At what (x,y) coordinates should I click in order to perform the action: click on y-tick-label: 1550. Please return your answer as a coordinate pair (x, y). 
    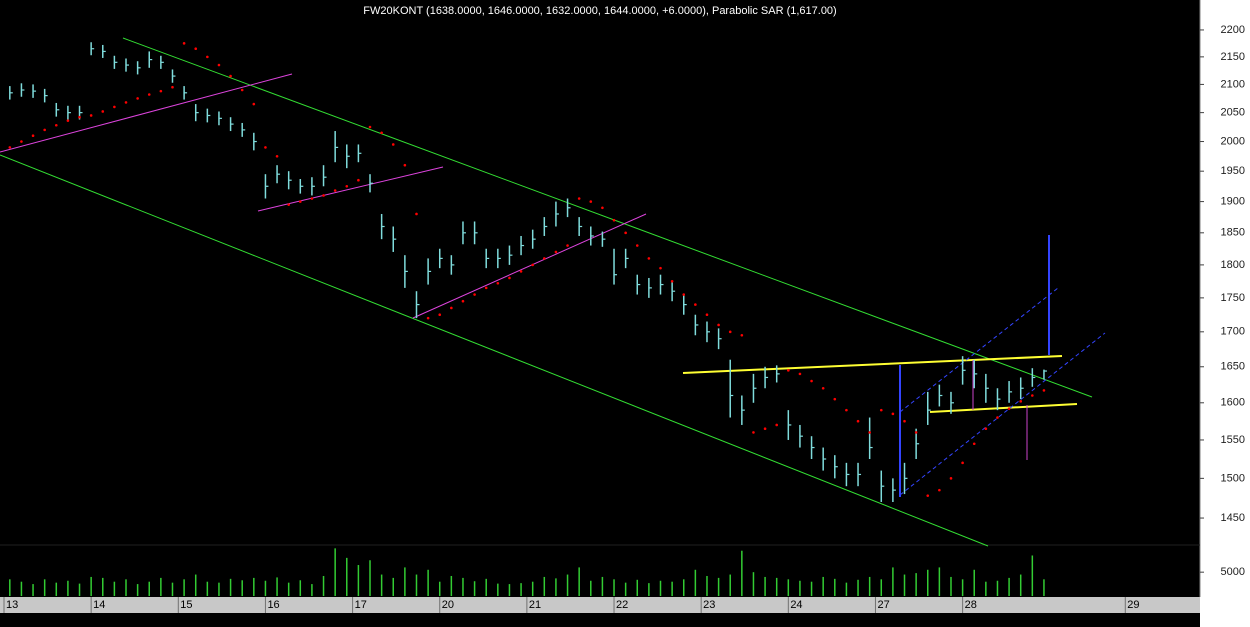
    Looking at the image, I should click on (1233, 440).